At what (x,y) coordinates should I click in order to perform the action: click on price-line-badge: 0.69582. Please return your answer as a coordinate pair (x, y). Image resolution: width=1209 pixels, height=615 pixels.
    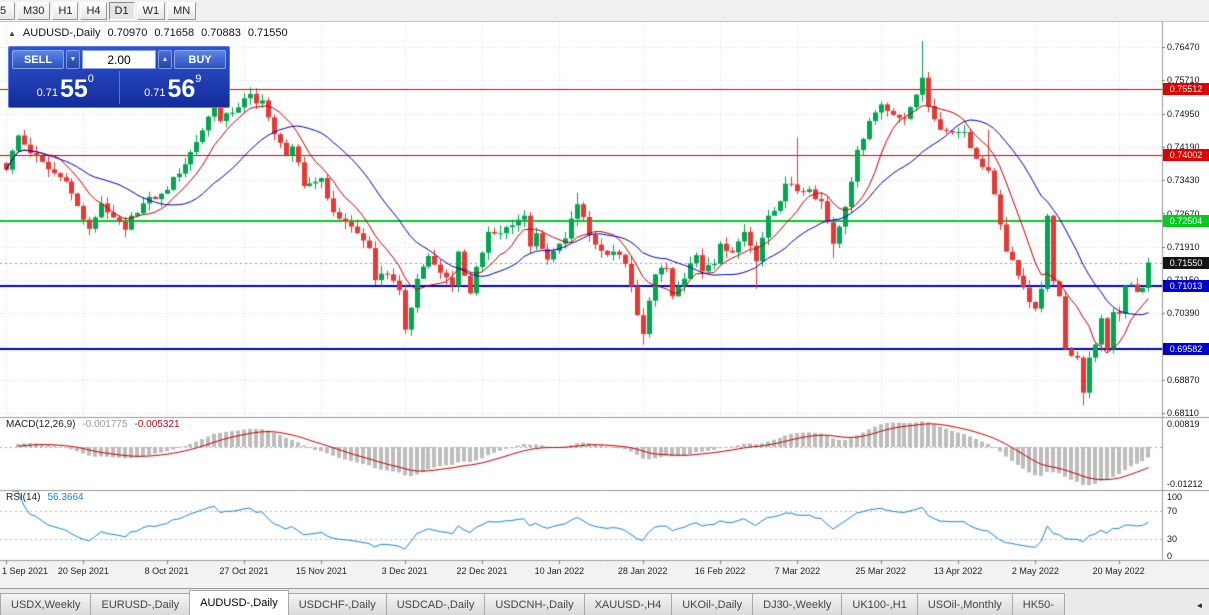
    Looking at the image, I should click on (1186, 348).